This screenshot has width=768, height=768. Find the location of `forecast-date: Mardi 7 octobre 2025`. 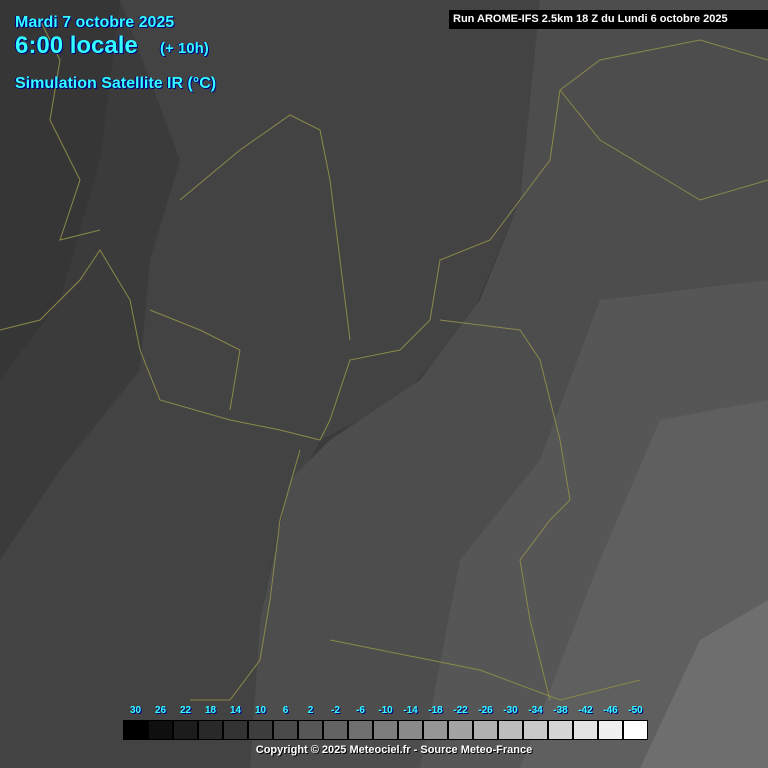

forecast-date: Mardi 7 octobre 2025 is located at coordinates (95, 22).